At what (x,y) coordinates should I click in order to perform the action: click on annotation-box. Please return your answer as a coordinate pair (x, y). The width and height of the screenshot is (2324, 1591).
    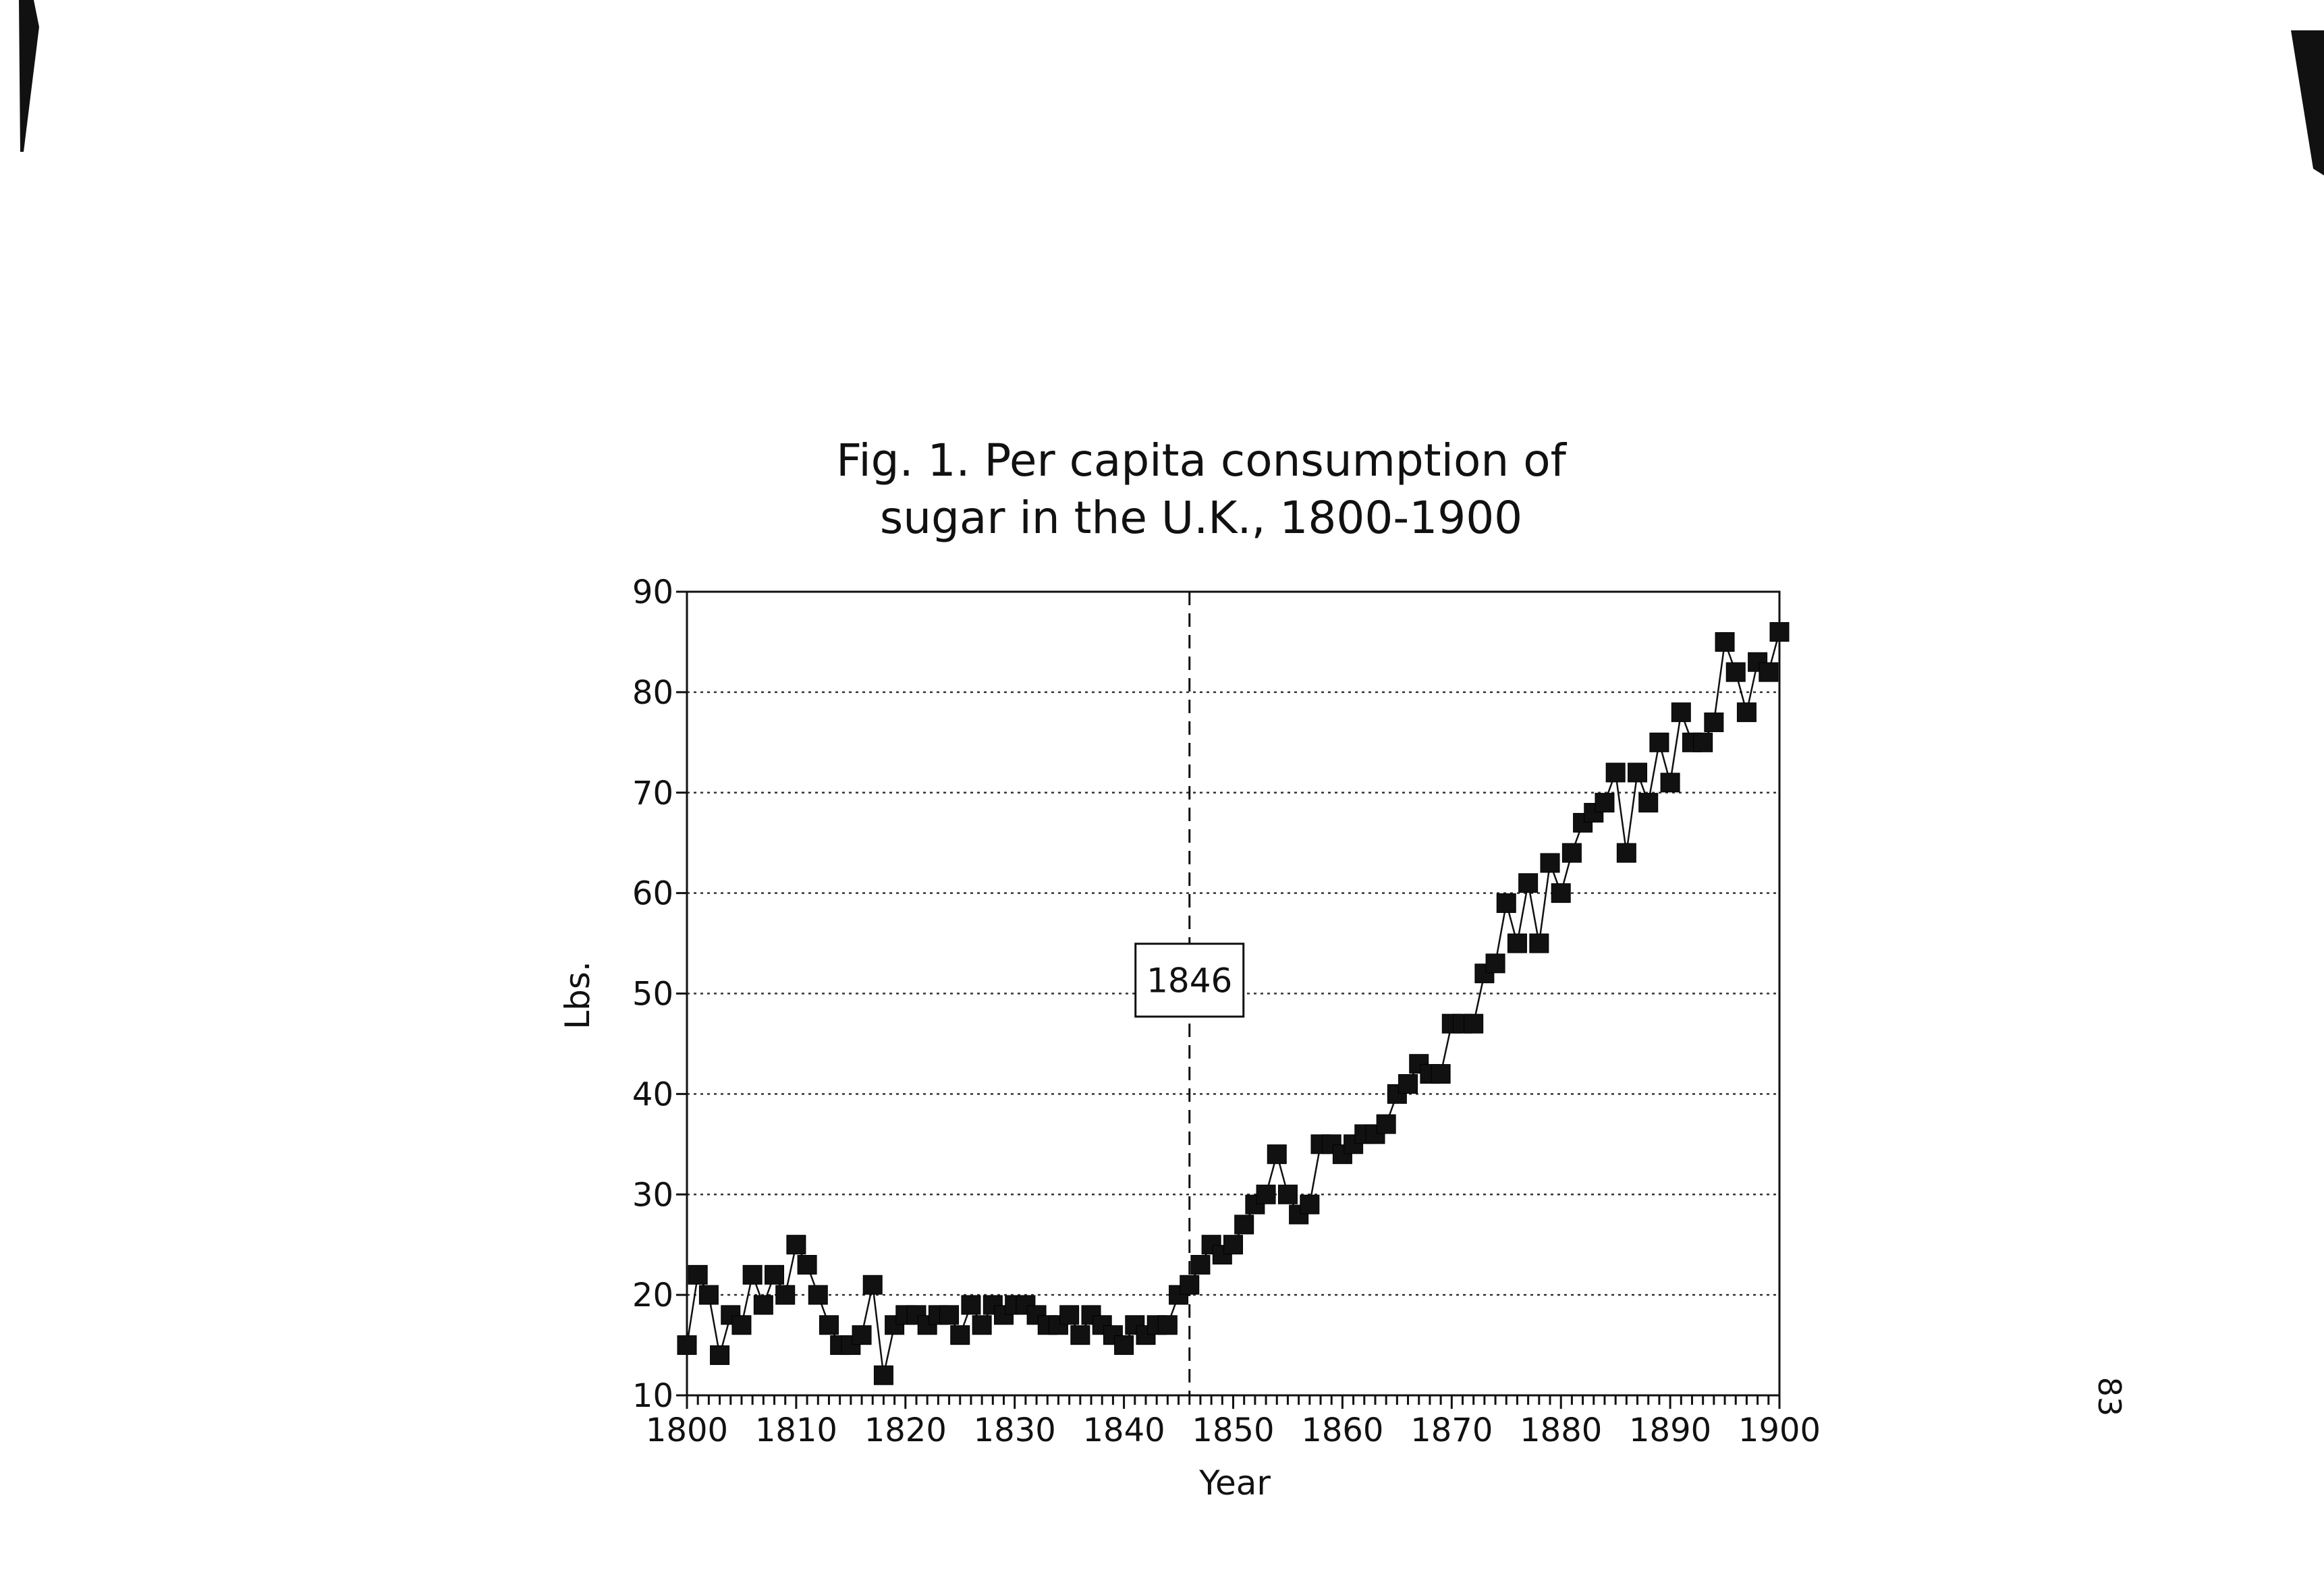
    Looking at the image, I should click on (1189, 980).